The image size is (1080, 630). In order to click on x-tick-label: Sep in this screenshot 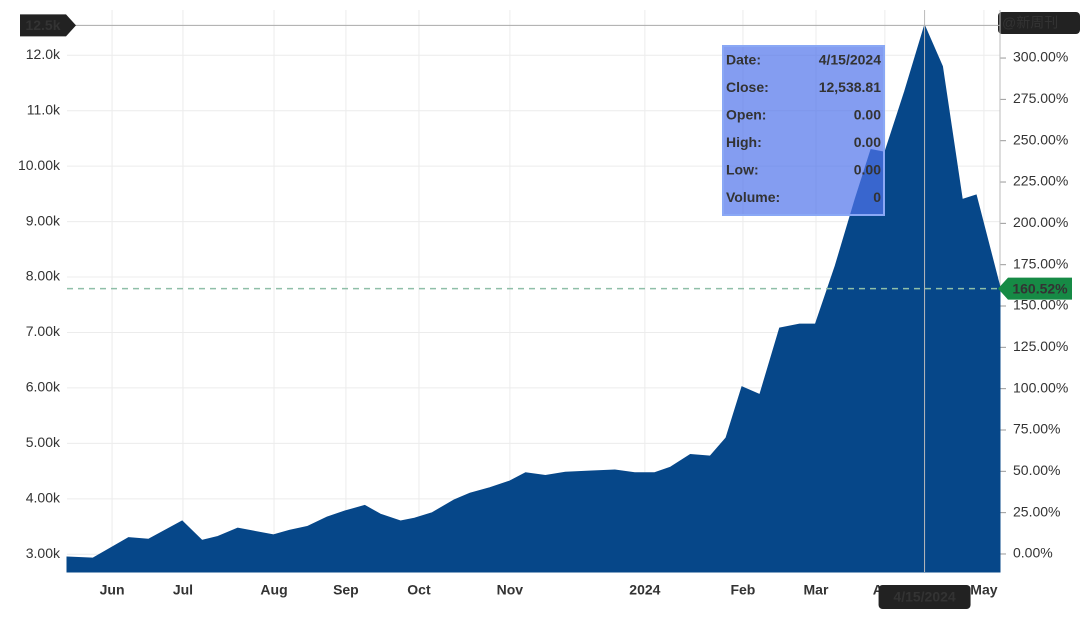, I will do `click(346, 590)`.